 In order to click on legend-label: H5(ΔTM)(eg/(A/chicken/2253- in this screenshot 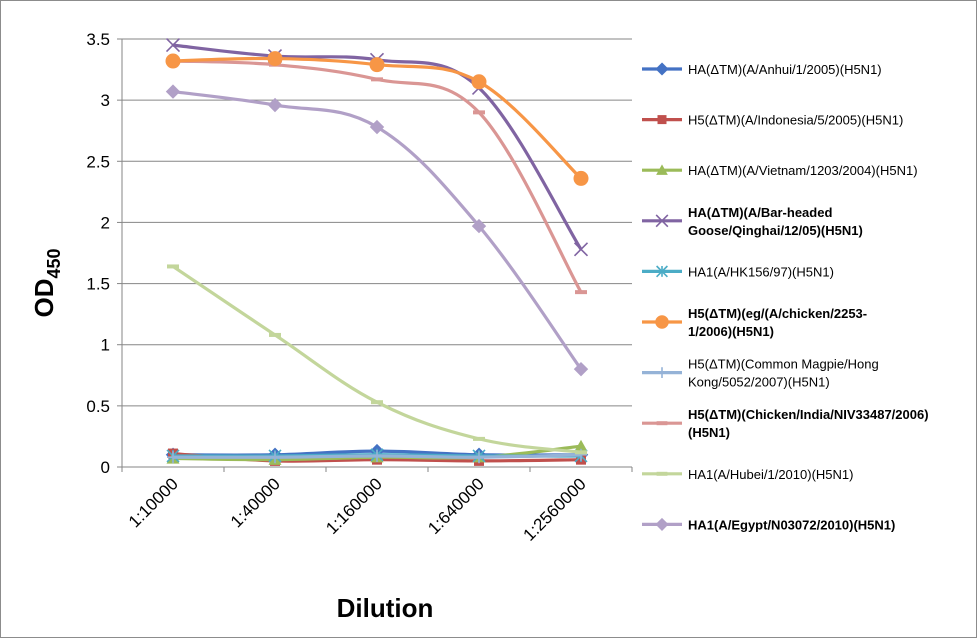, I will do `click(777, 313)`.